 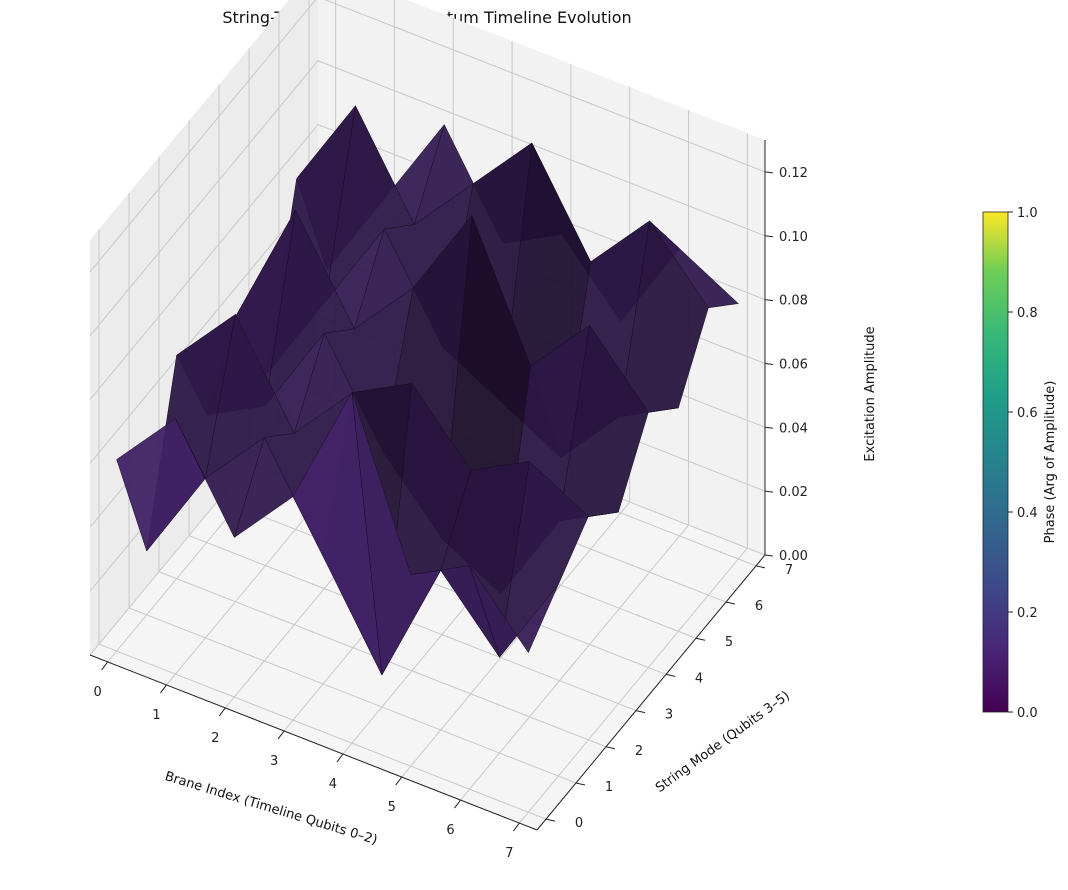 I want to click on x-tick-label: 2, so click(x=215, y=738).